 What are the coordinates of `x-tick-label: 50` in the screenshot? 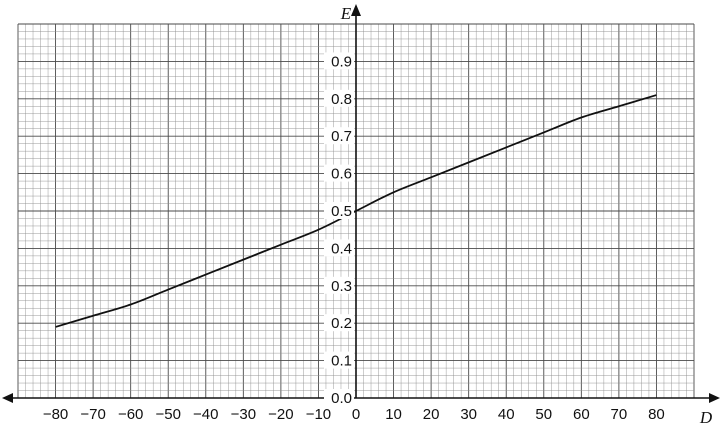 It's located at (543, 414).